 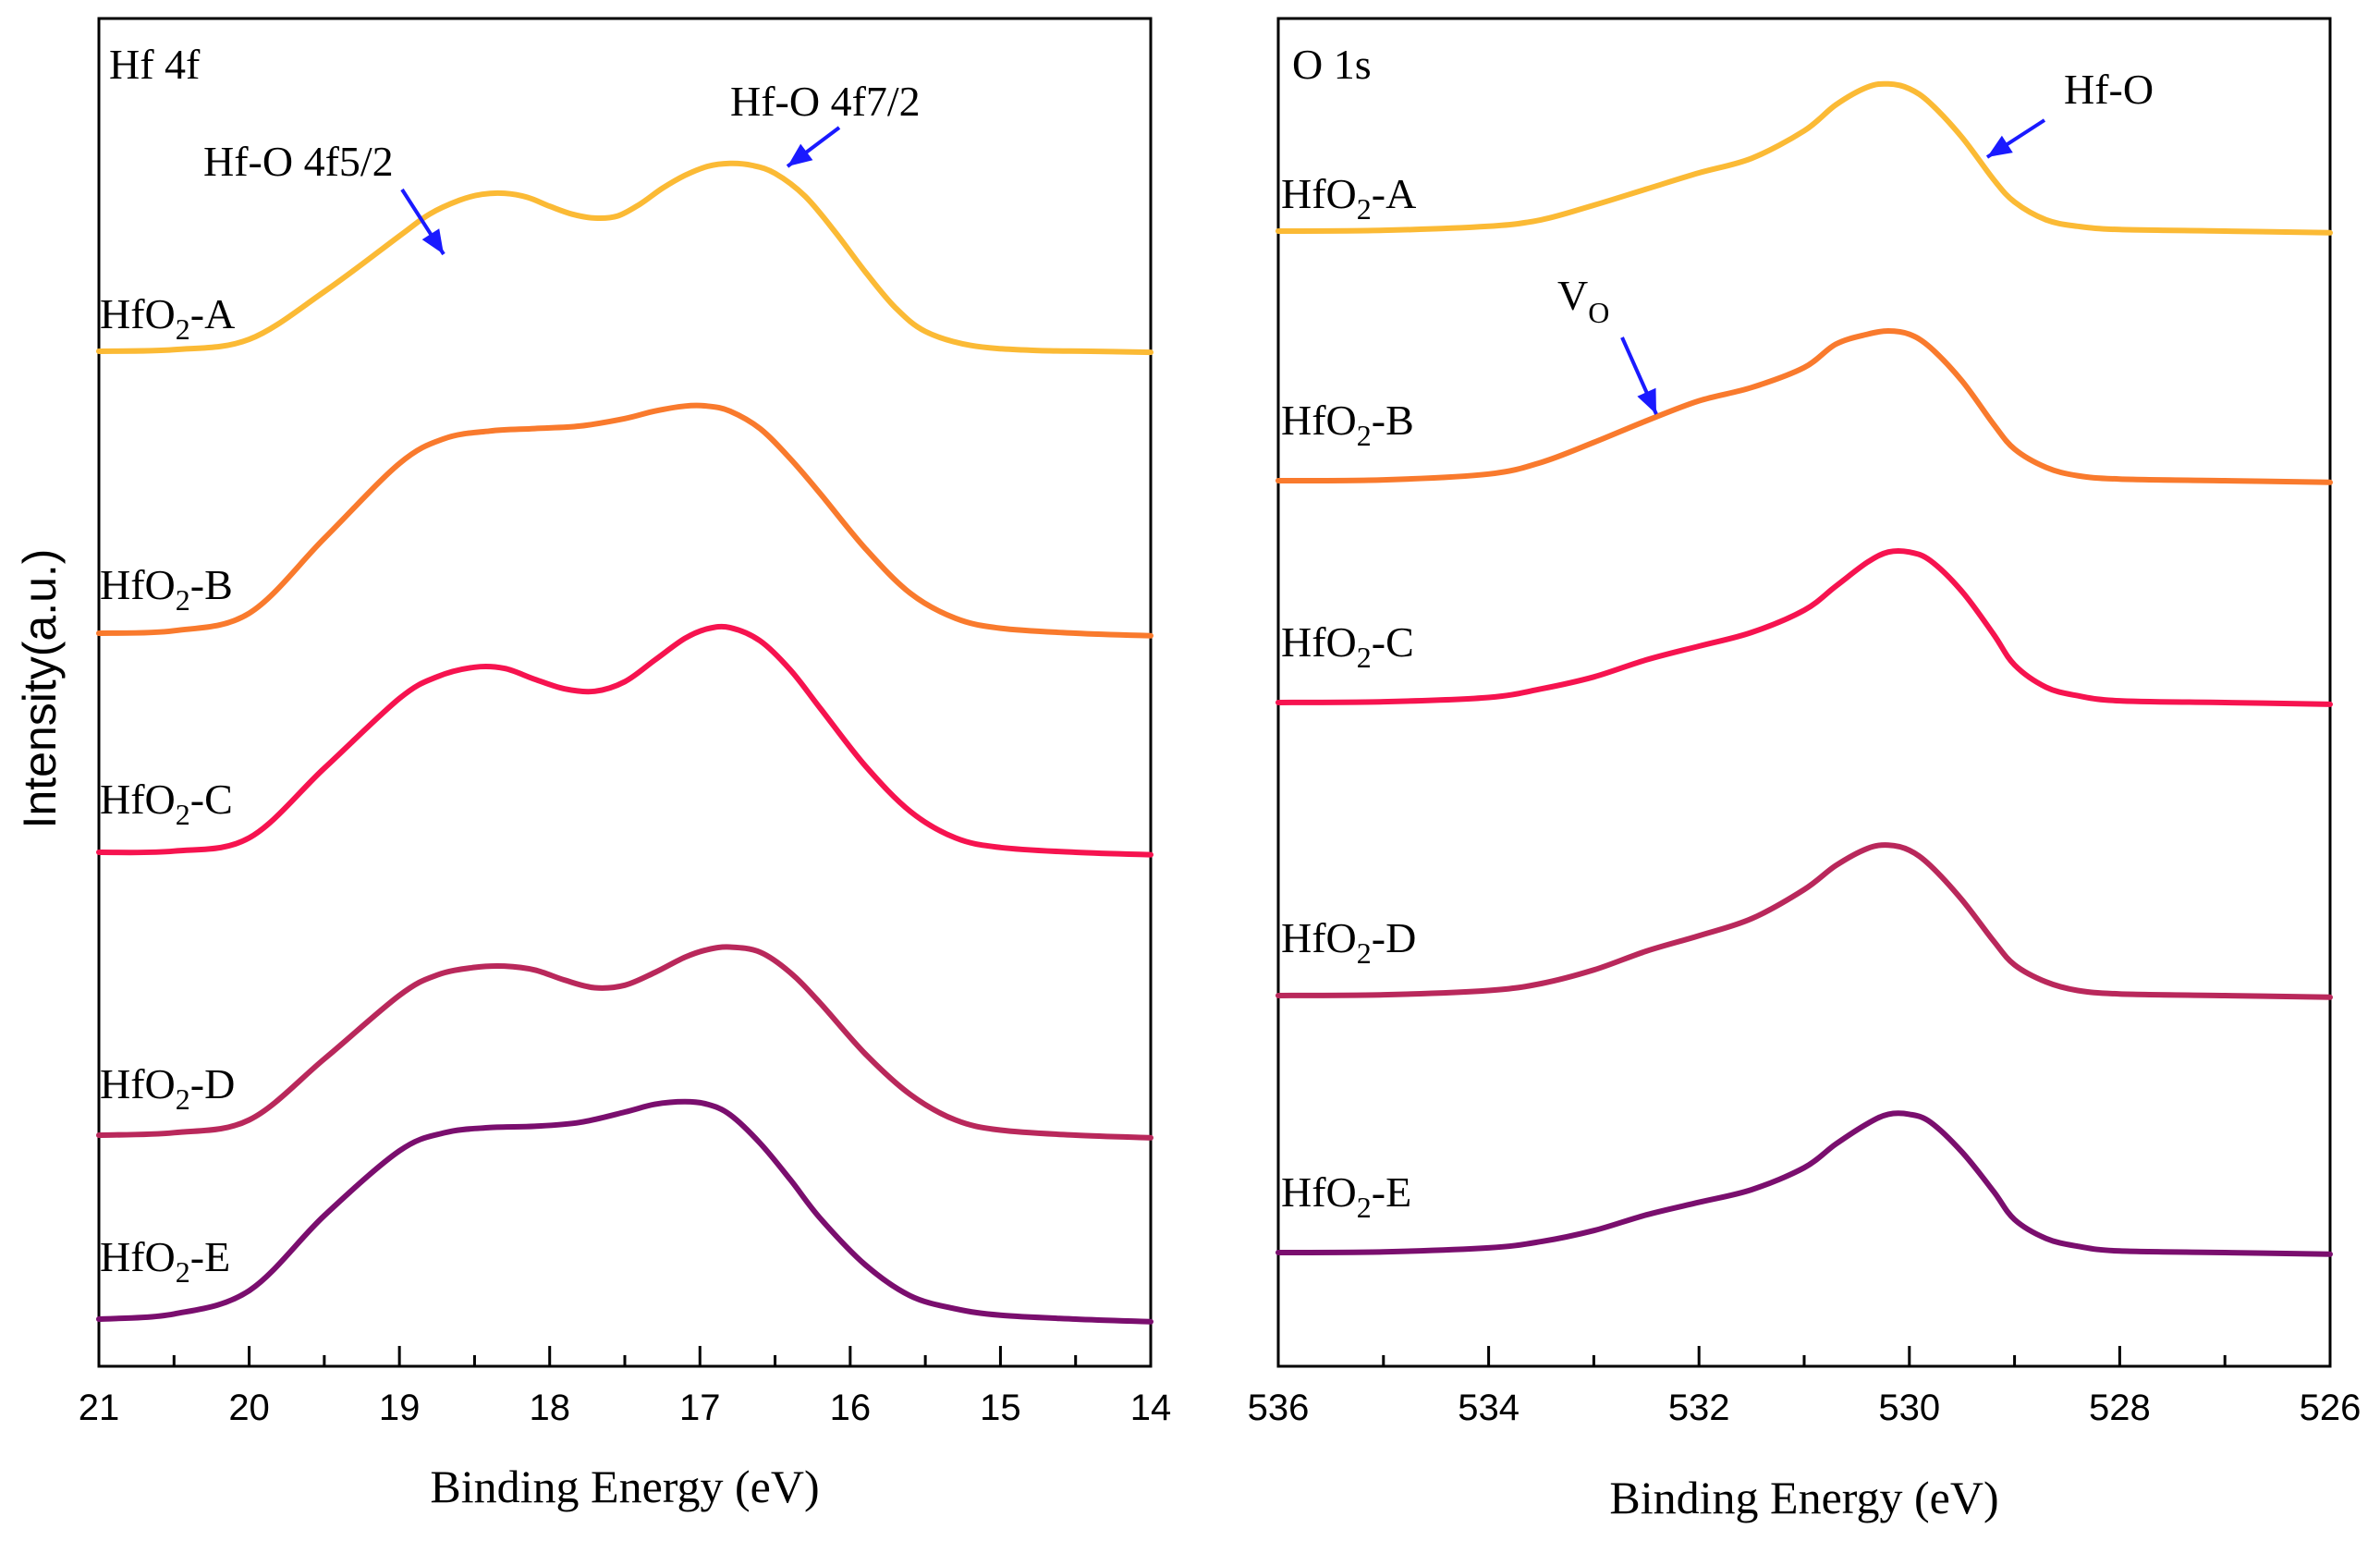 I want to click on x-tick-label: 19, so click(x=400, y=1408).